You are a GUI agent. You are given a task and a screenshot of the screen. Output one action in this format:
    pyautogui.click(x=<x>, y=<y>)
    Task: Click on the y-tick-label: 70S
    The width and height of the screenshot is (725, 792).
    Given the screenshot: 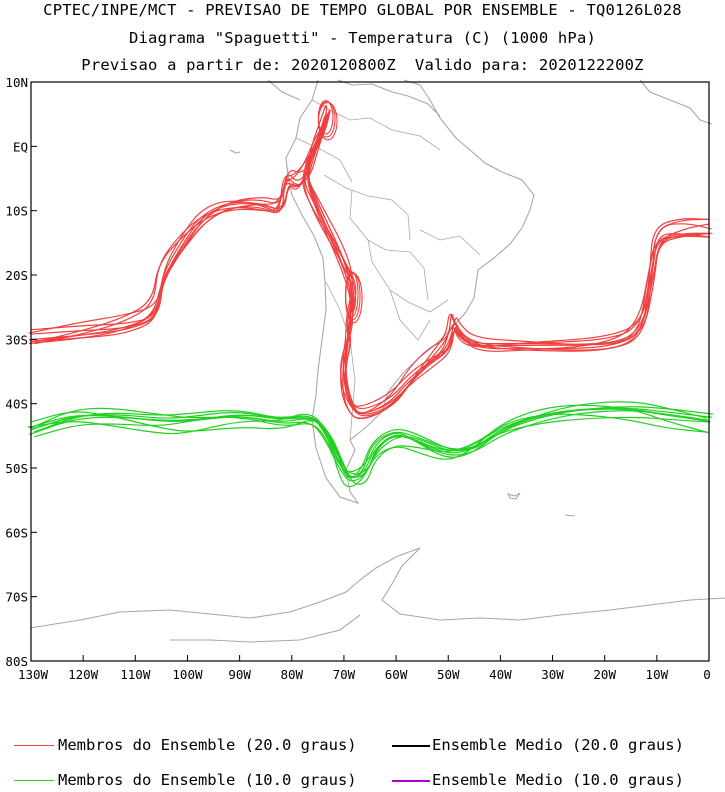 What is the action you would take?
    pyautogui.click(x=16, y=597)
    